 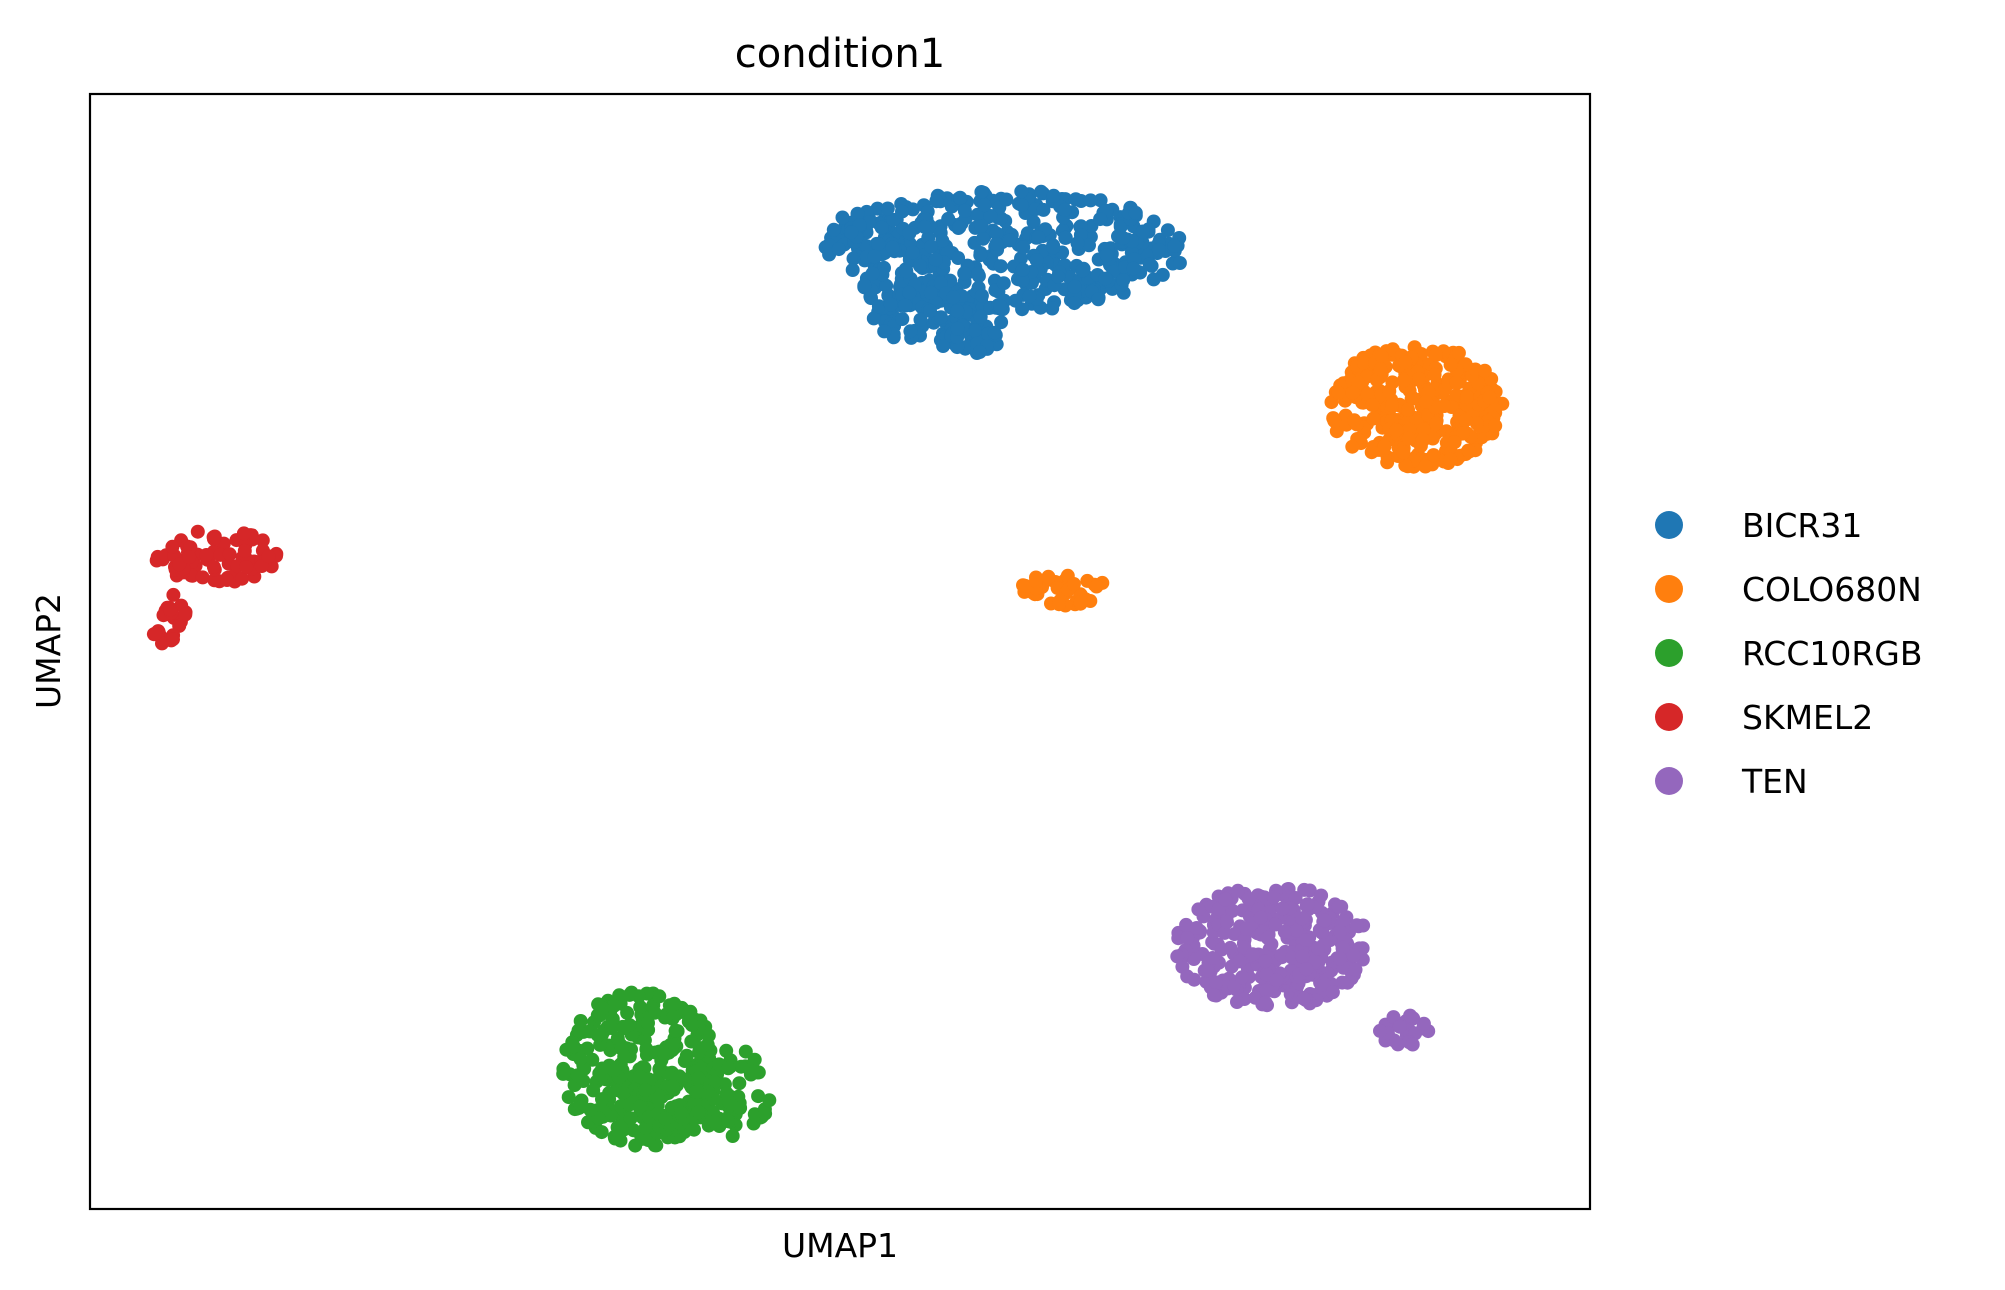 I want to click on legend-marker-colo680n, so click(x=1669, y=589).